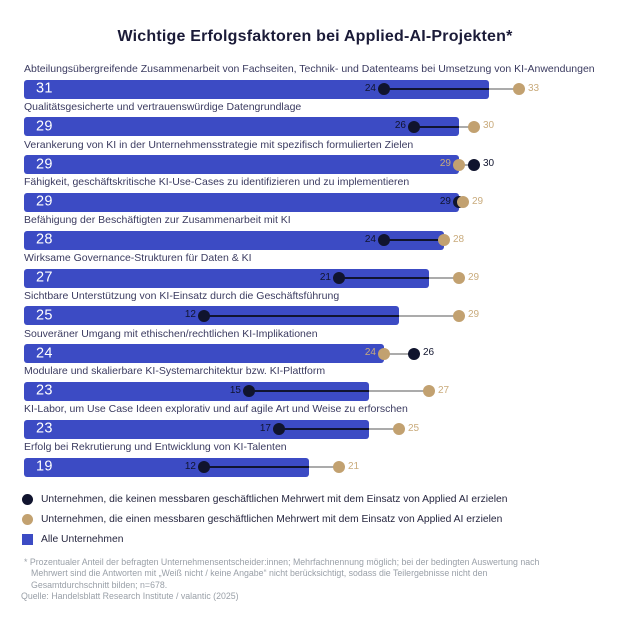  Describe the element at coordinates (27, 519) in the screenshot. I see `tan-circle-icon` at that location.